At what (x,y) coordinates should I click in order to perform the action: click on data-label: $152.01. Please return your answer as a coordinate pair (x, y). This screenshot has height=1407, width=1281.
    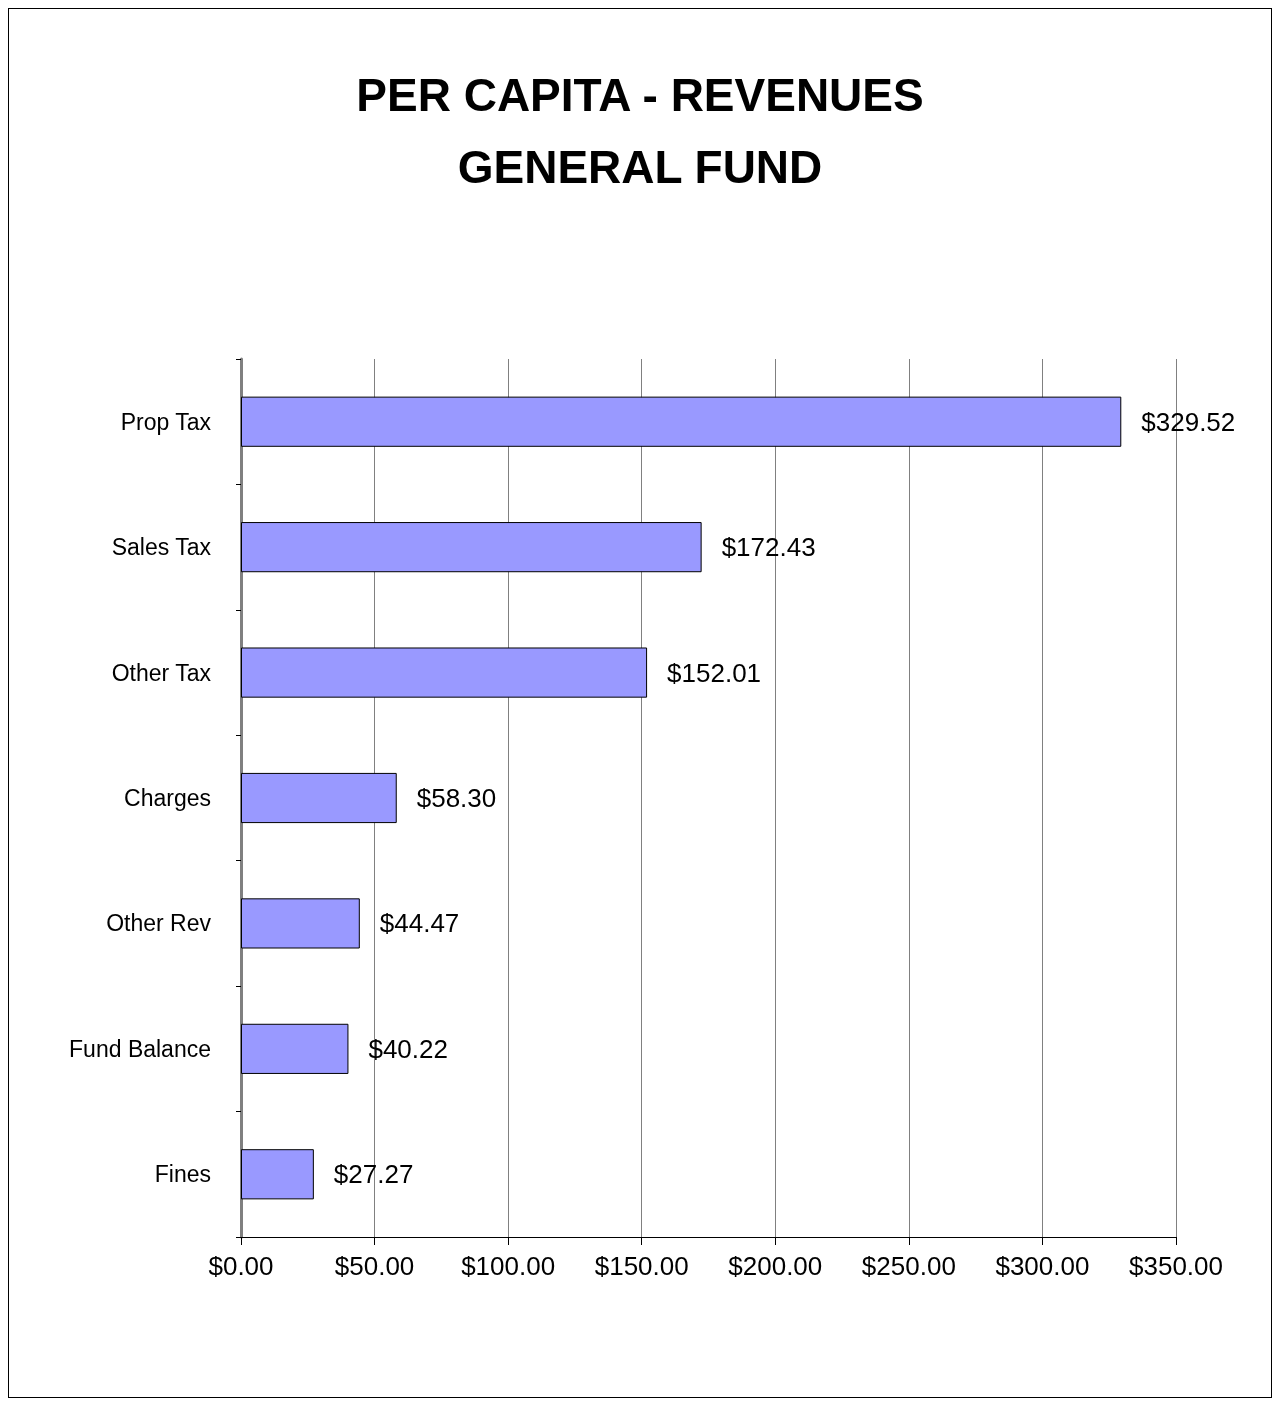
    Looking at the image, I should click on (714, 672).